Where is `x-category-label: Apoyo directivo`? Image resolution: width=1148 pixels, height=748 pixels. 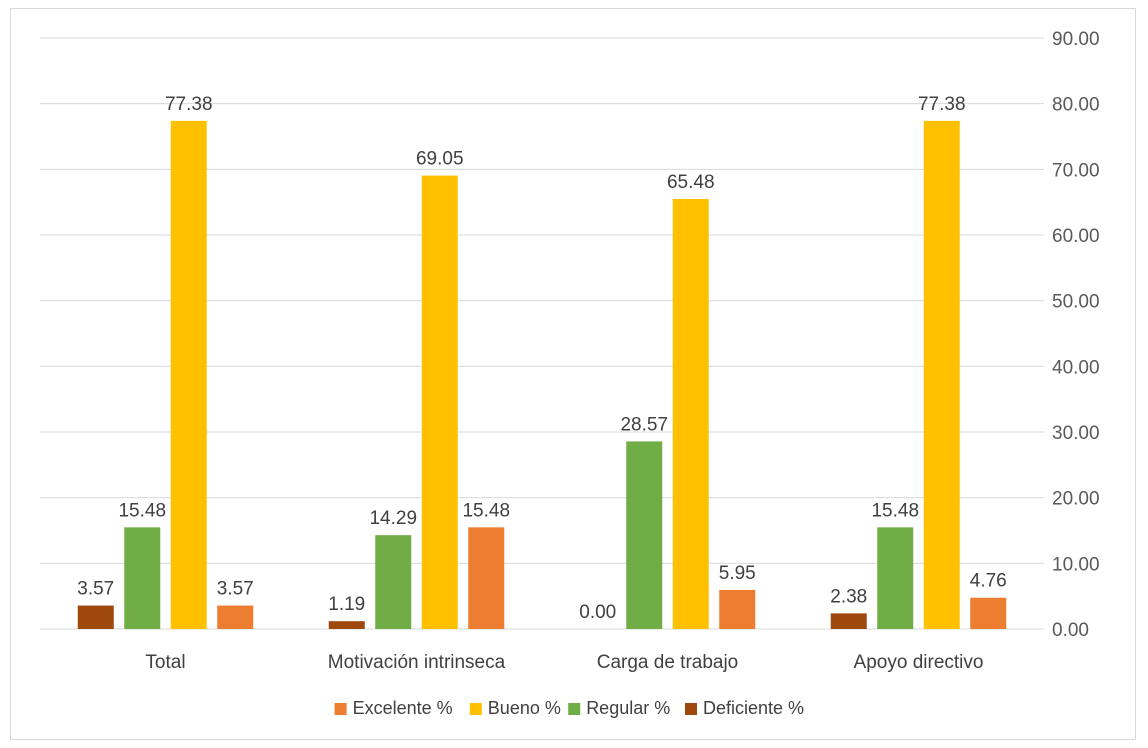 x-category-label: Apoyo directivo is located at coordinates (919, 662).